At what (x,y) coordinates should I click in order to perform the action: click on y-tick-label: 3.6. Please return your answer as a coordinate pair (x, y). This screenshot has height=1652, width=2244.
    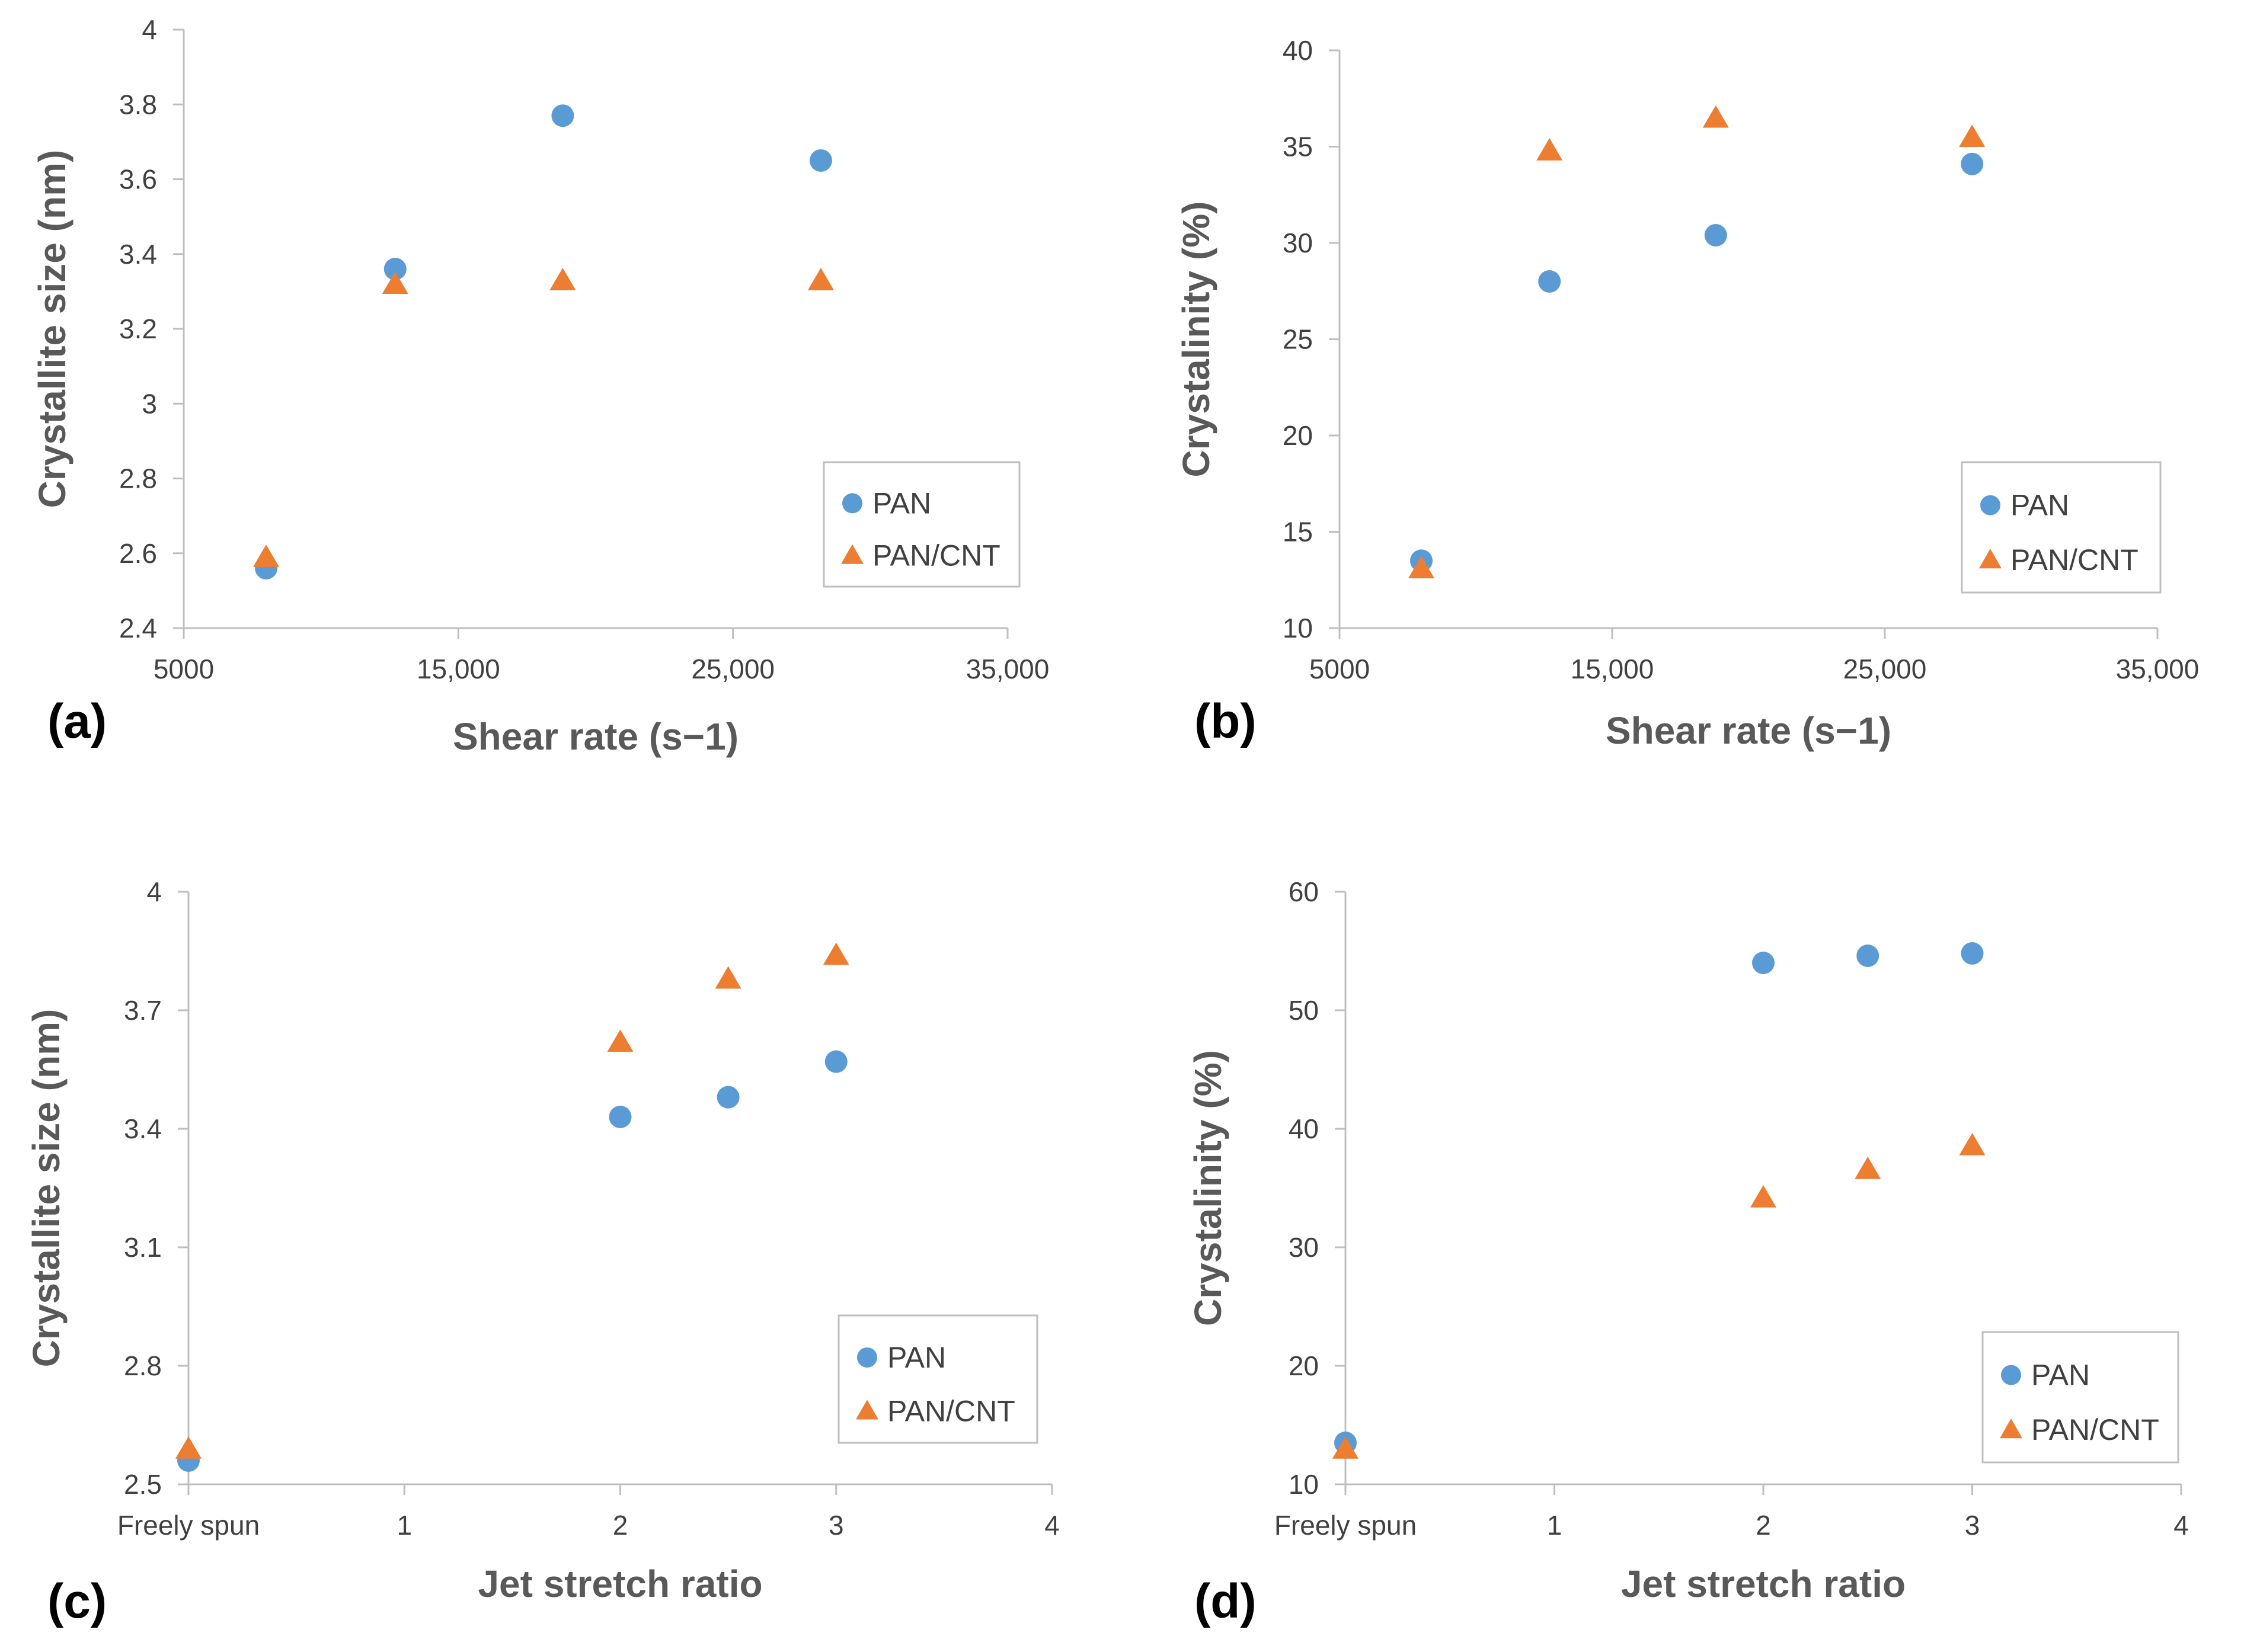
    Looking at the image, I should click on (138, 179).